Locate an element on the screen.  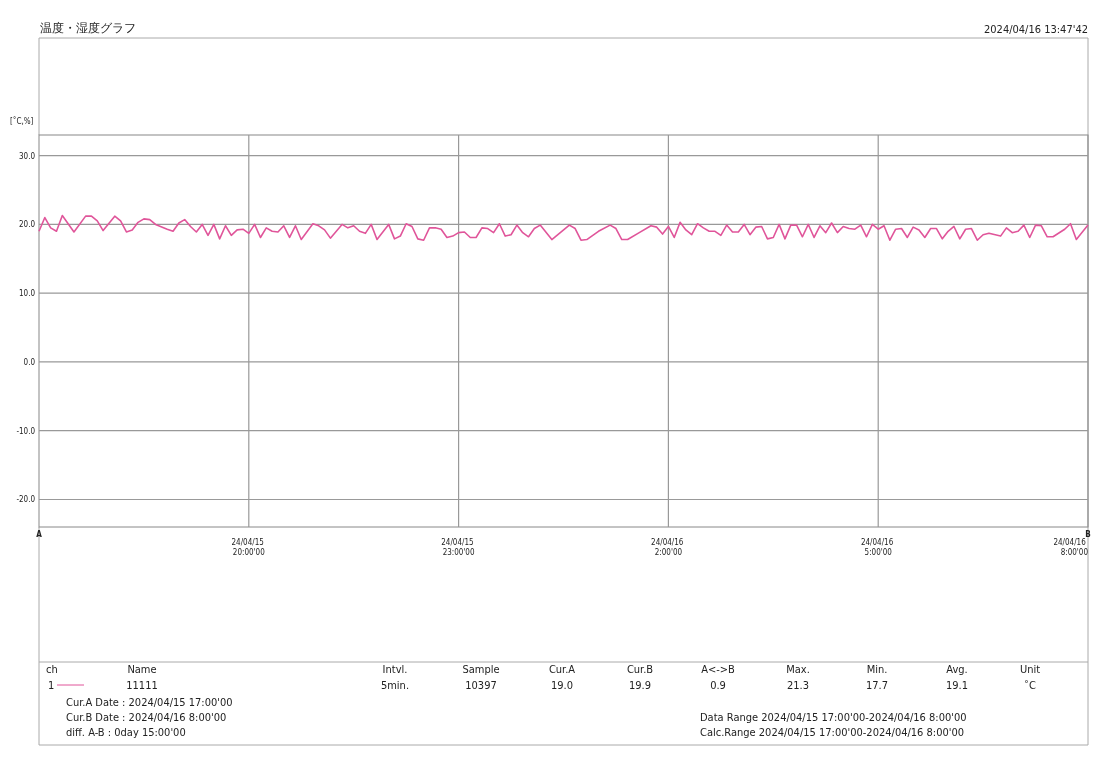
y-tick-label: -10.0 is located at coordinates (26, 431).